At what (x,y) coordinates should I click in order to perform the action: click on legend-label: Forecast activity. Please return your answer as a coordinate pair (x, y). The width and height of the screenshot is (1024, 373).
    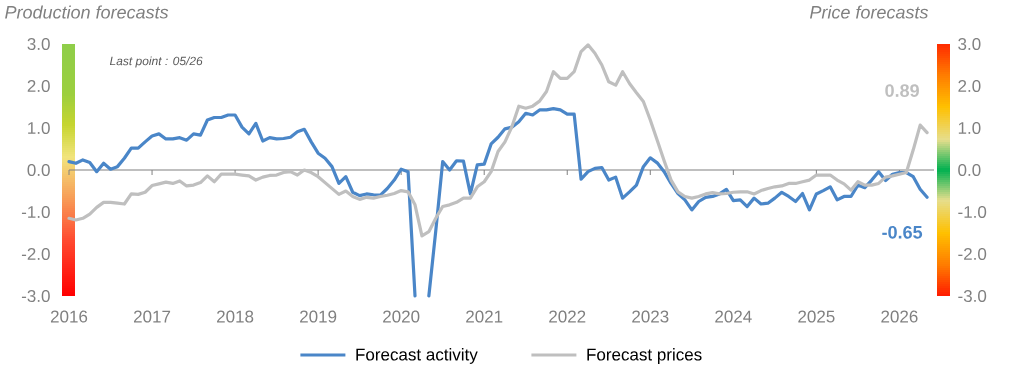
    Looking at the image, I should click on (417, 356).